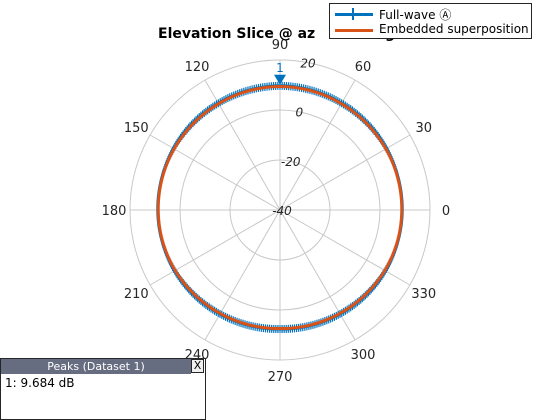 The width and height of the screenshot is (560, 420). I want to click on legend-swatch-embedded, so click(354, 30).